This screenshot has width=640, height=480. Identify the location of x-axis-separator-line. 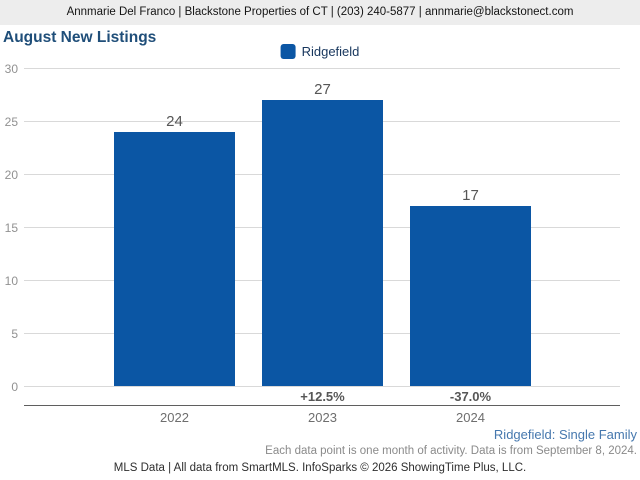
(322, 405).